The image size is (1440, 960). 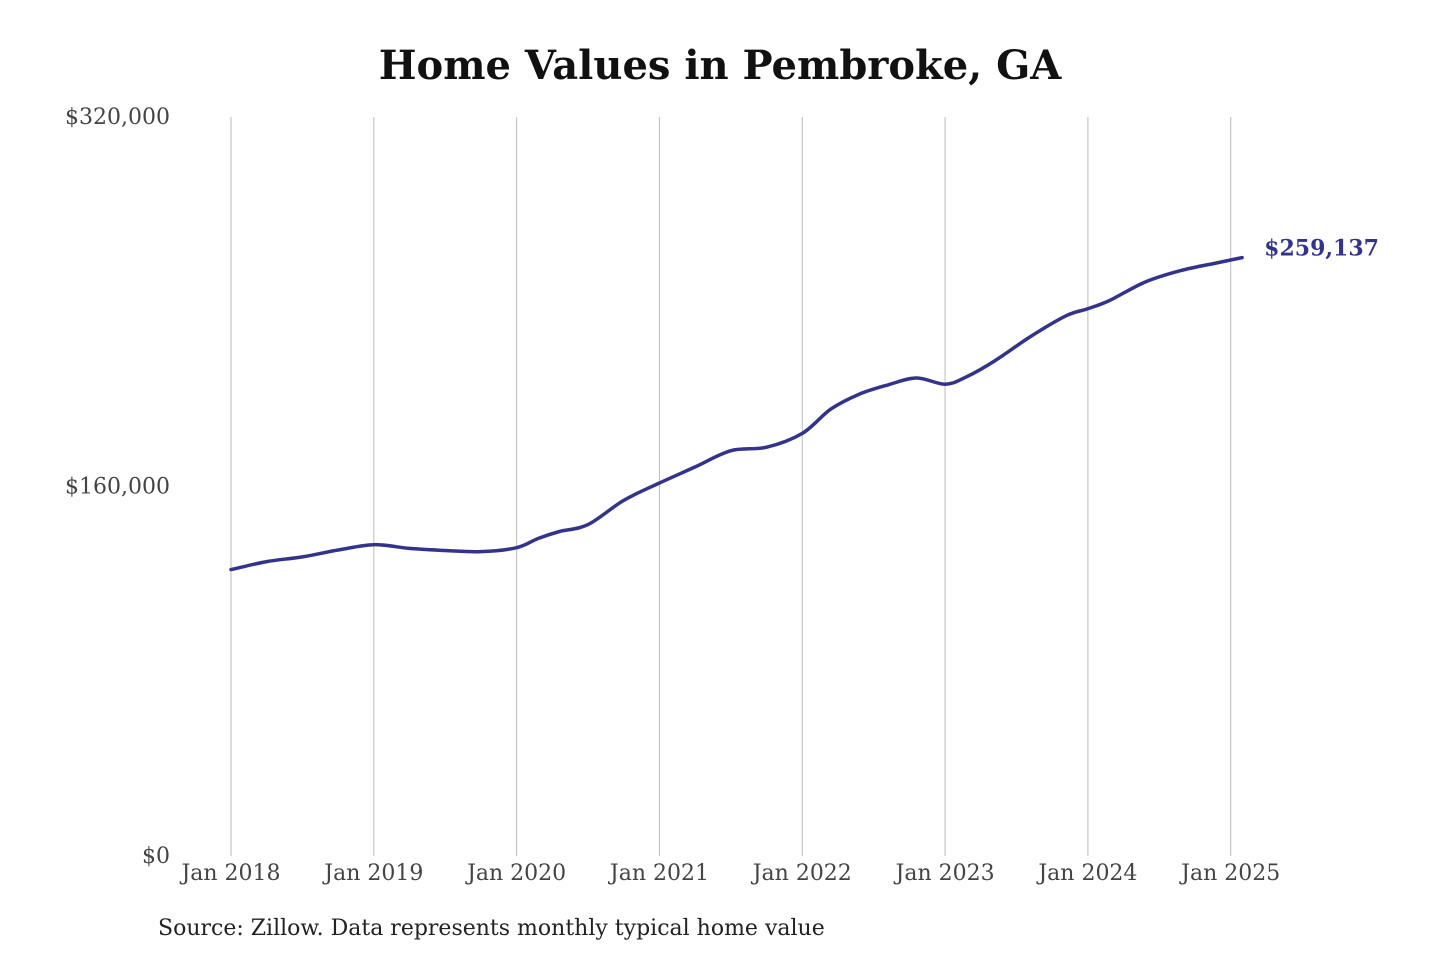 What do you see at coordinates (117, 117) in the screenshot?
I see `y-tick-label: $320,000` at bounding box center [117, 117].